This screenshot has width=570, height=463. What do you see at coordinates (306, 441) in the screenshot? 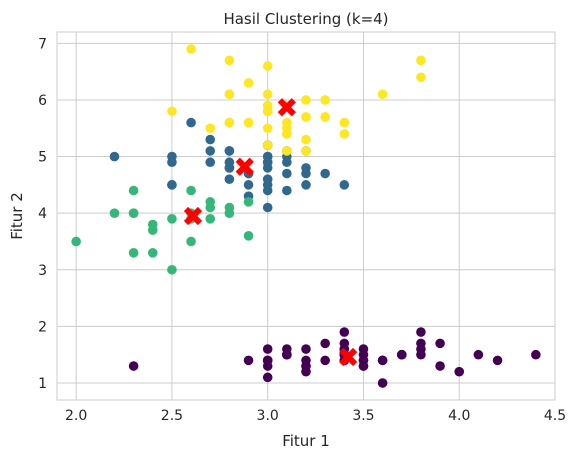
I see `x-axis-label: Fitur 1` at bounding box center [306, 441].